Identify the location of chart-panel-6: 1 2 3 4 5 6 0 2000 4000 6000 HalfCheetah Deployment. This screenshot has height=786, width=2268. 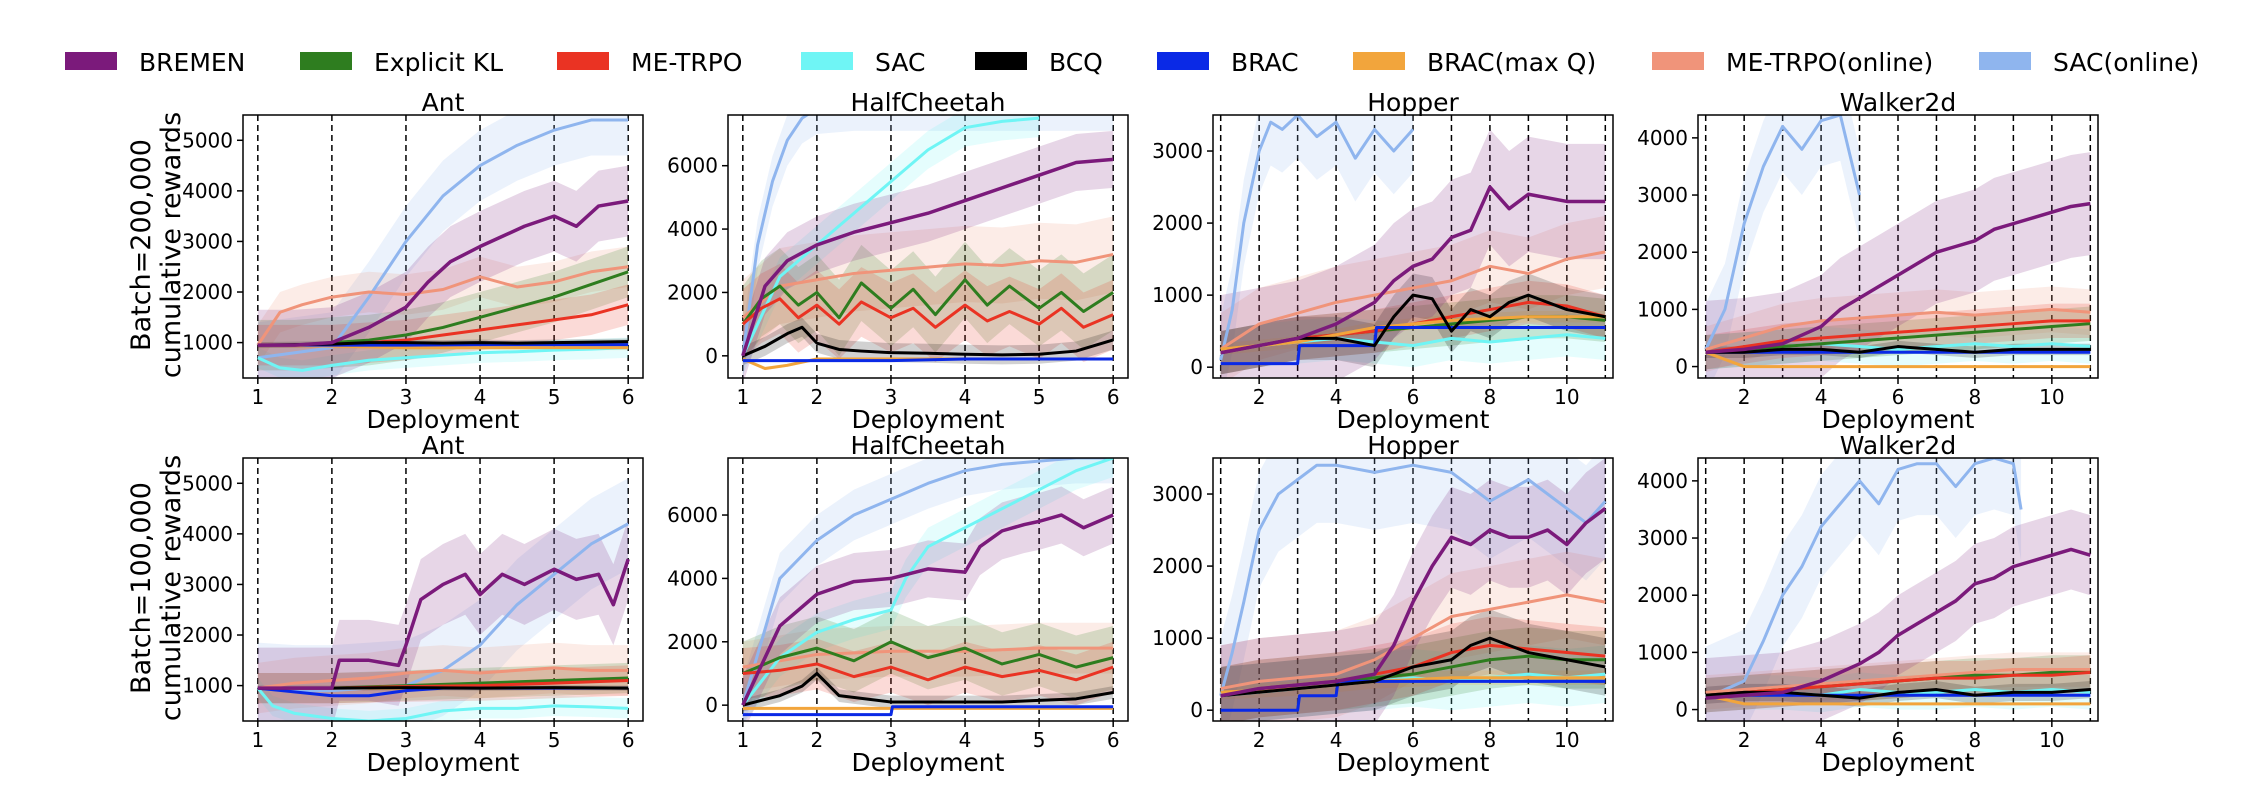
(898, 604).